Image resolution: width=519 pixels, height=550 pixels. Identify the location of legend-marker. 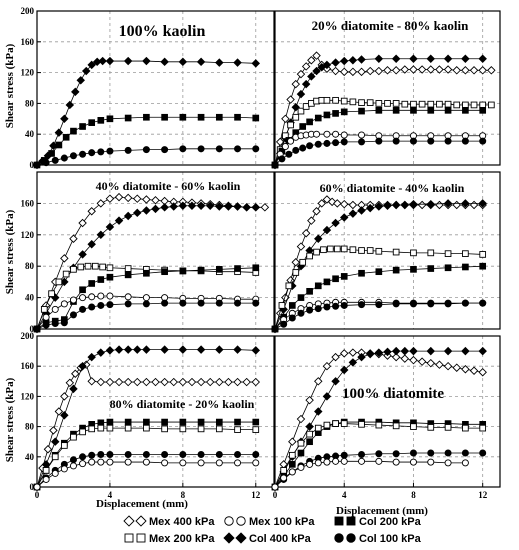
(339, 538).